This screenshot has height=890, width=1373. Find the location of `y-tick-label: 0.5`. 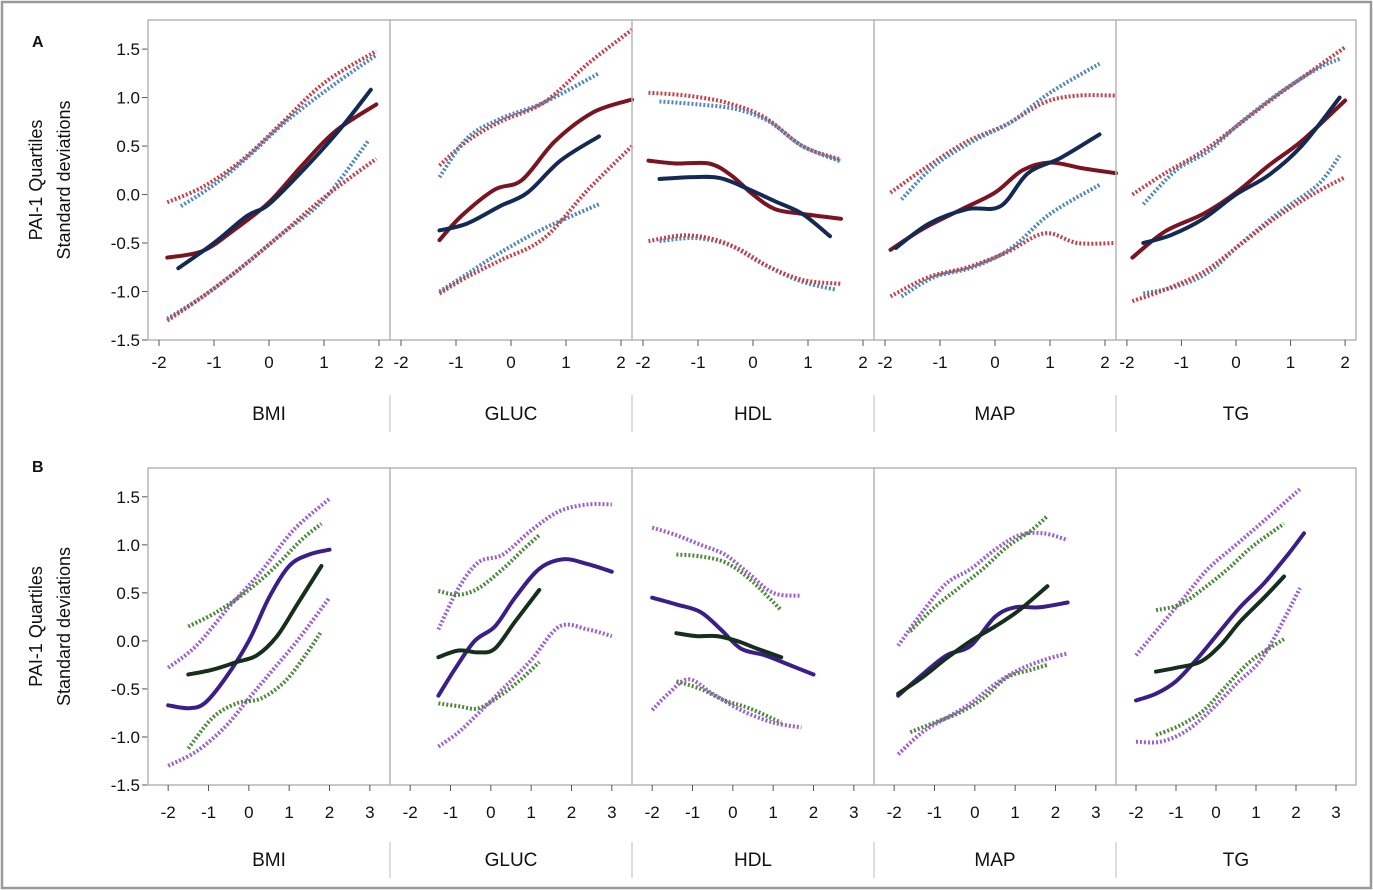

y-tick-label: 0.5 is located at coordinates (128, 146).